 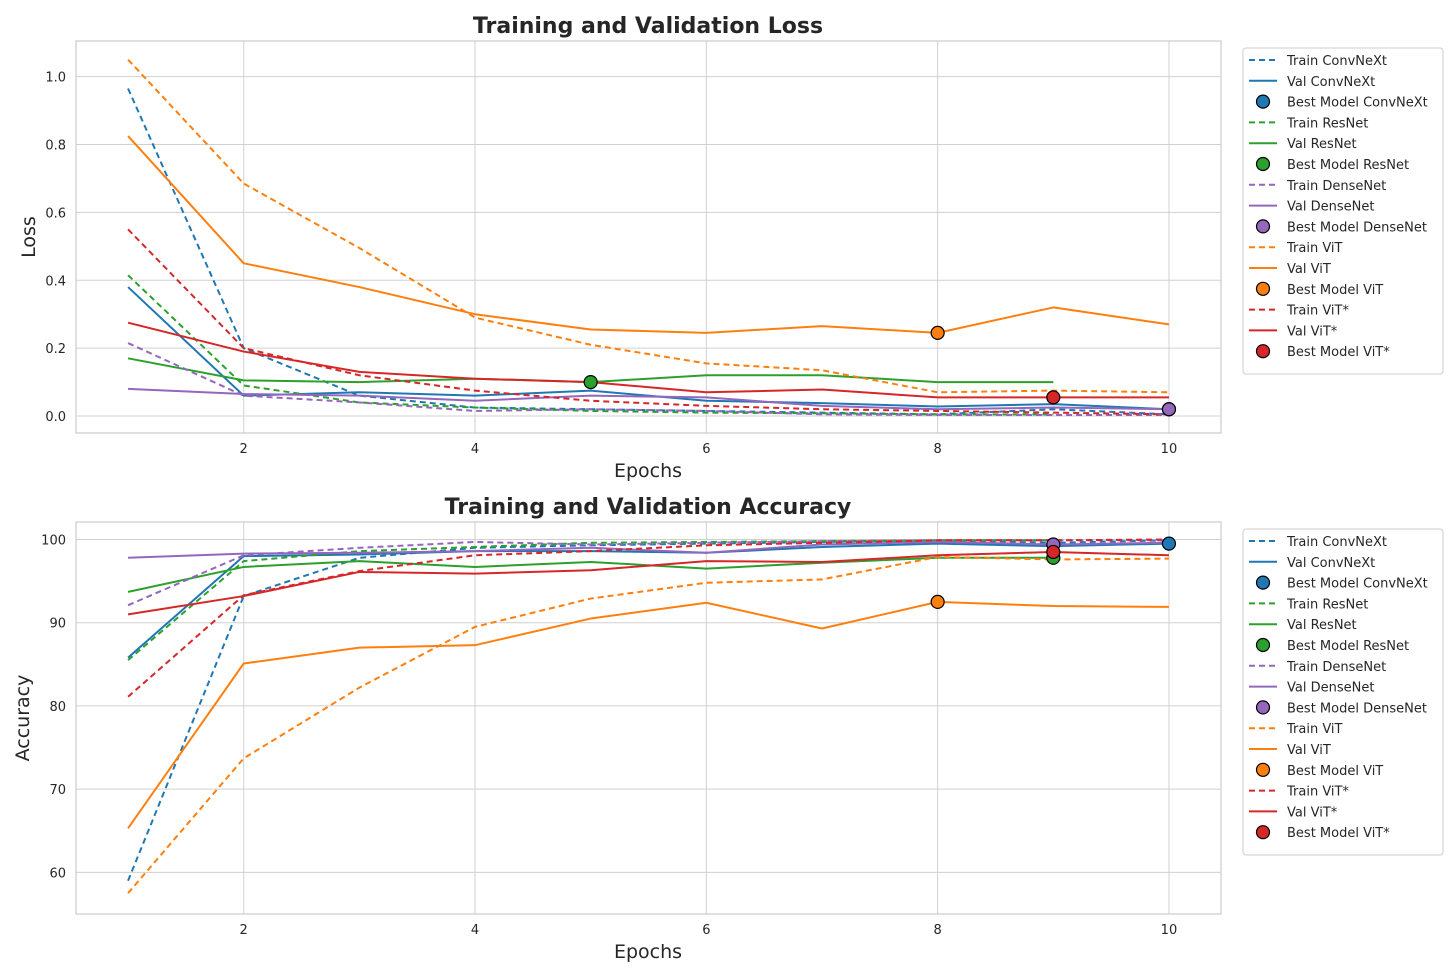 I want to click on loss-legend-label: Best Model ViT, so click(x=1335, y=290).